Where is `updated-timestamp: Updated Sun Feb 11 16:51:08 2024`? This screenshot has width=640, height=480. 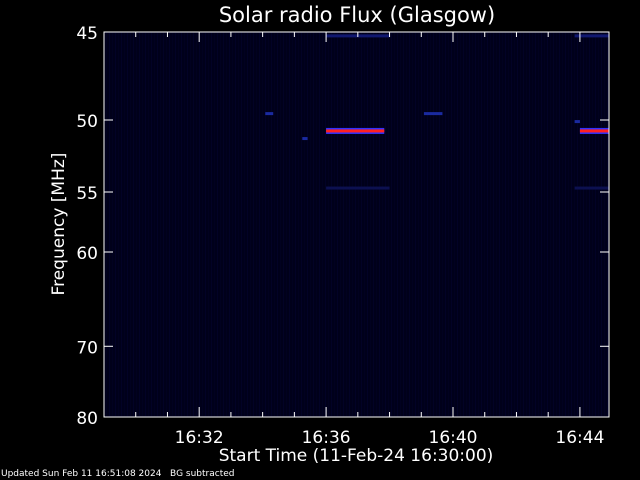 updated-timestamp: Updated Sun Feb 11 16:51:08 2024 is located at coordinates (81, 474).